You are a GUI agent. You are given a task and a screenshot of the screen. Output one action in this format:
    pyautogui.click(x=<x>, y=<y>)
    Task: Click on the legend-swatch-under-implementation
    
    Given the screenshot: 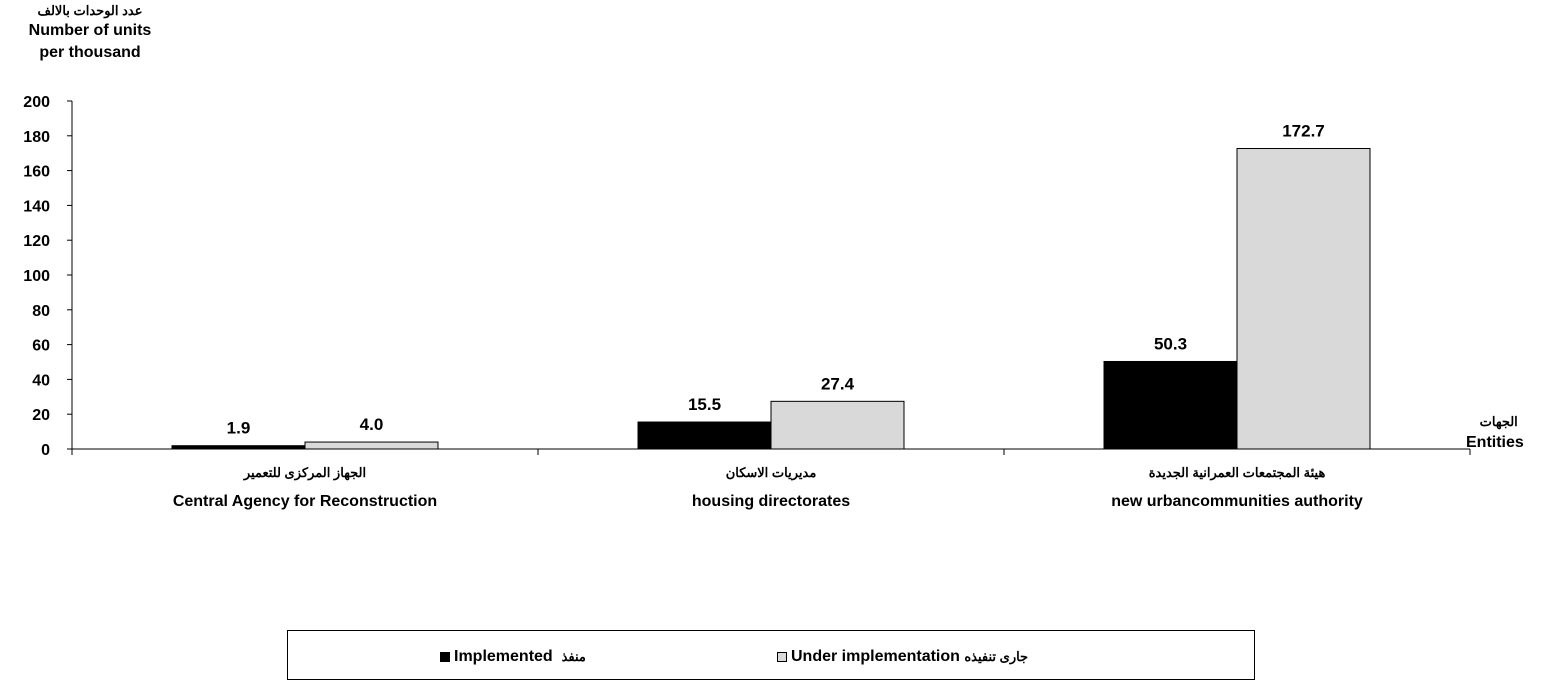 What is the action you would take?
    pyautogui.click(x=782, y=657)
    